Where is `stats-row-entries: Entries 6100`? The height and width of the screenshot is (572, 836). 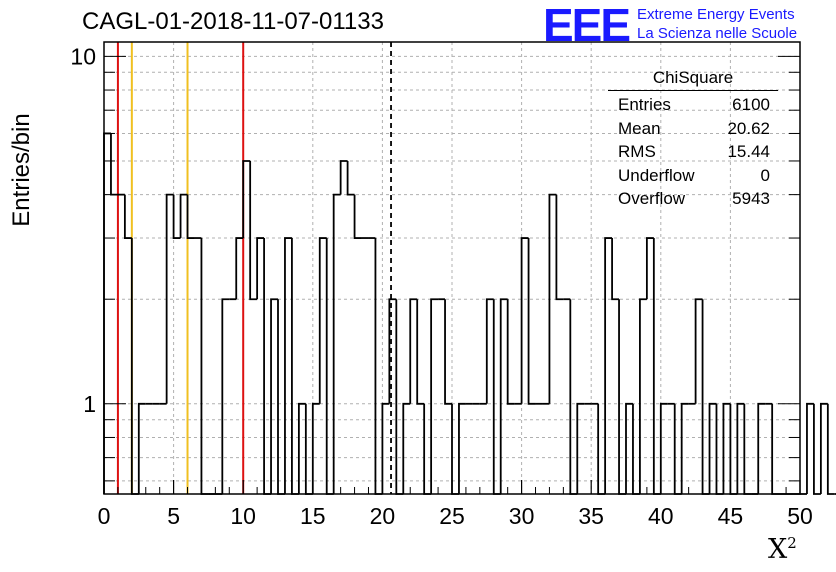 stats-row-entries: Entries 6100 is located at coordinates (693, 105).